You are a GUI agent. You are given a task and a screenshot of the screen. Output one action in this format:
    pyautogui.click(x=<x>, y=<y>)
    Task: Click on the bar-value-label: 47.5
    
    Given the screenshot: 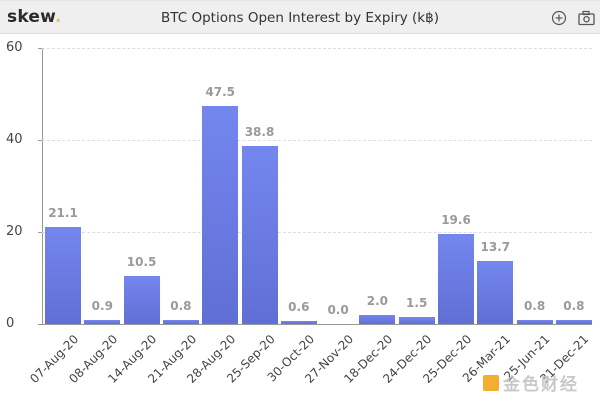 What is the action you would take?
    pyautogui.click(x=220, y=91)
    